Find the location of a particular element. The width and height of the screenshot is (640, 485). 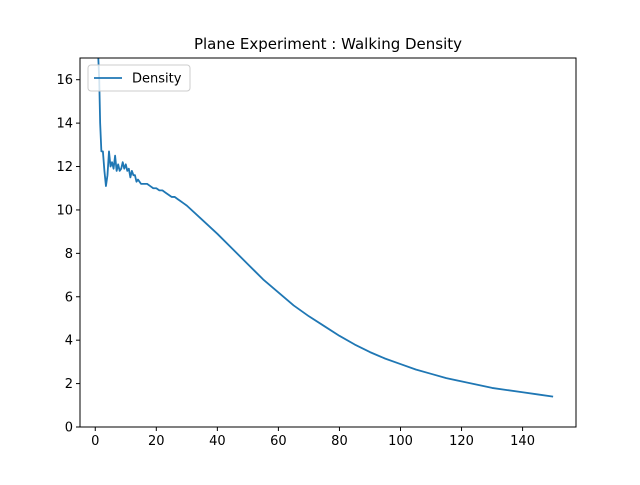

legend-box is located at coordinates (139, 78).